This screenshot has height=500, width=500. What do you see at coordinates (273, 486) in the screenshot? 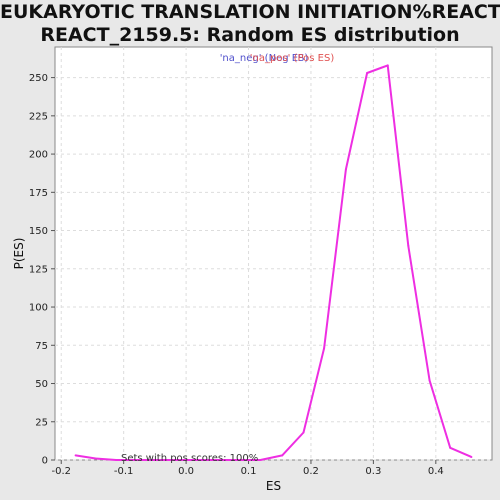
I see `x-axis-label: ES` at bounding box center [273, 486].